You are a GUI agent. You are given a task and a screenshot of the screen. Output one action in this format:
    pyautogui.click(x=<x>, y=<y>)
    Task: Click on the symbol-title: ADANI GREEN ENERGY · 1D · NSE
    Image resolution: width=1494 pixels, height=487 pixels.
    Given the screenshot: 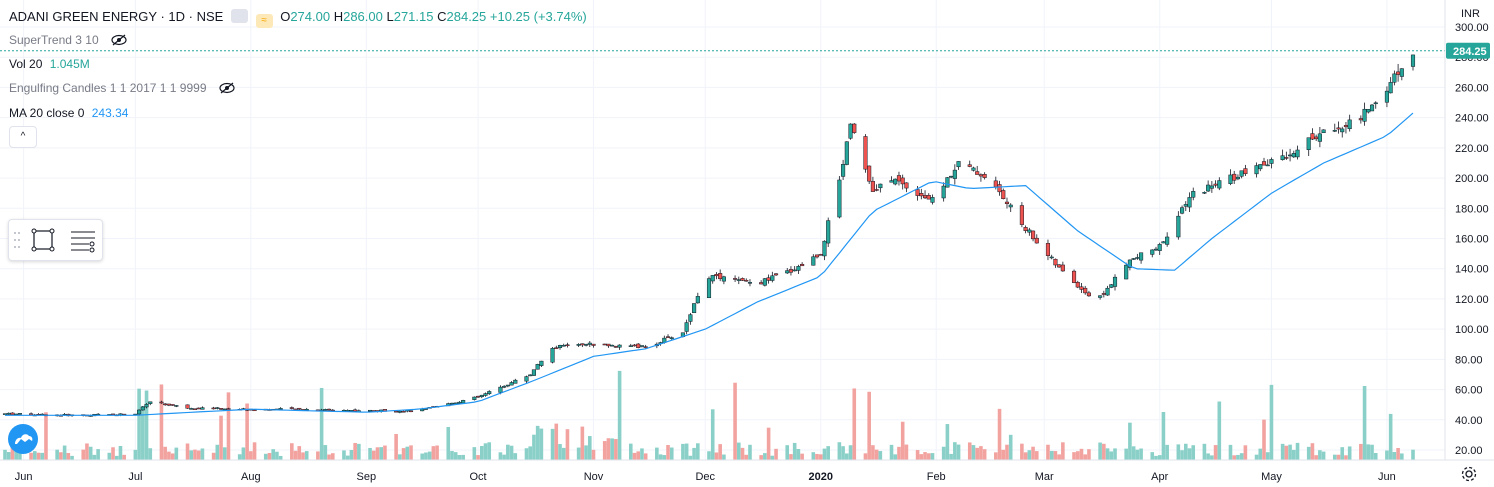 What is the action you would take?
    pyautogui.click(x=116, y=16)
    